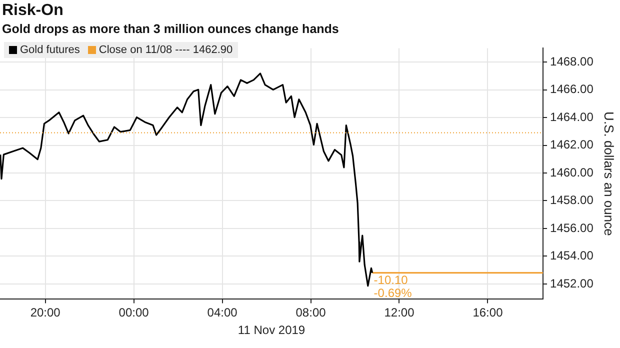 This screenshot has height=348, width=620. I want to click on chart-title: Risk-On, so click(33, 11).